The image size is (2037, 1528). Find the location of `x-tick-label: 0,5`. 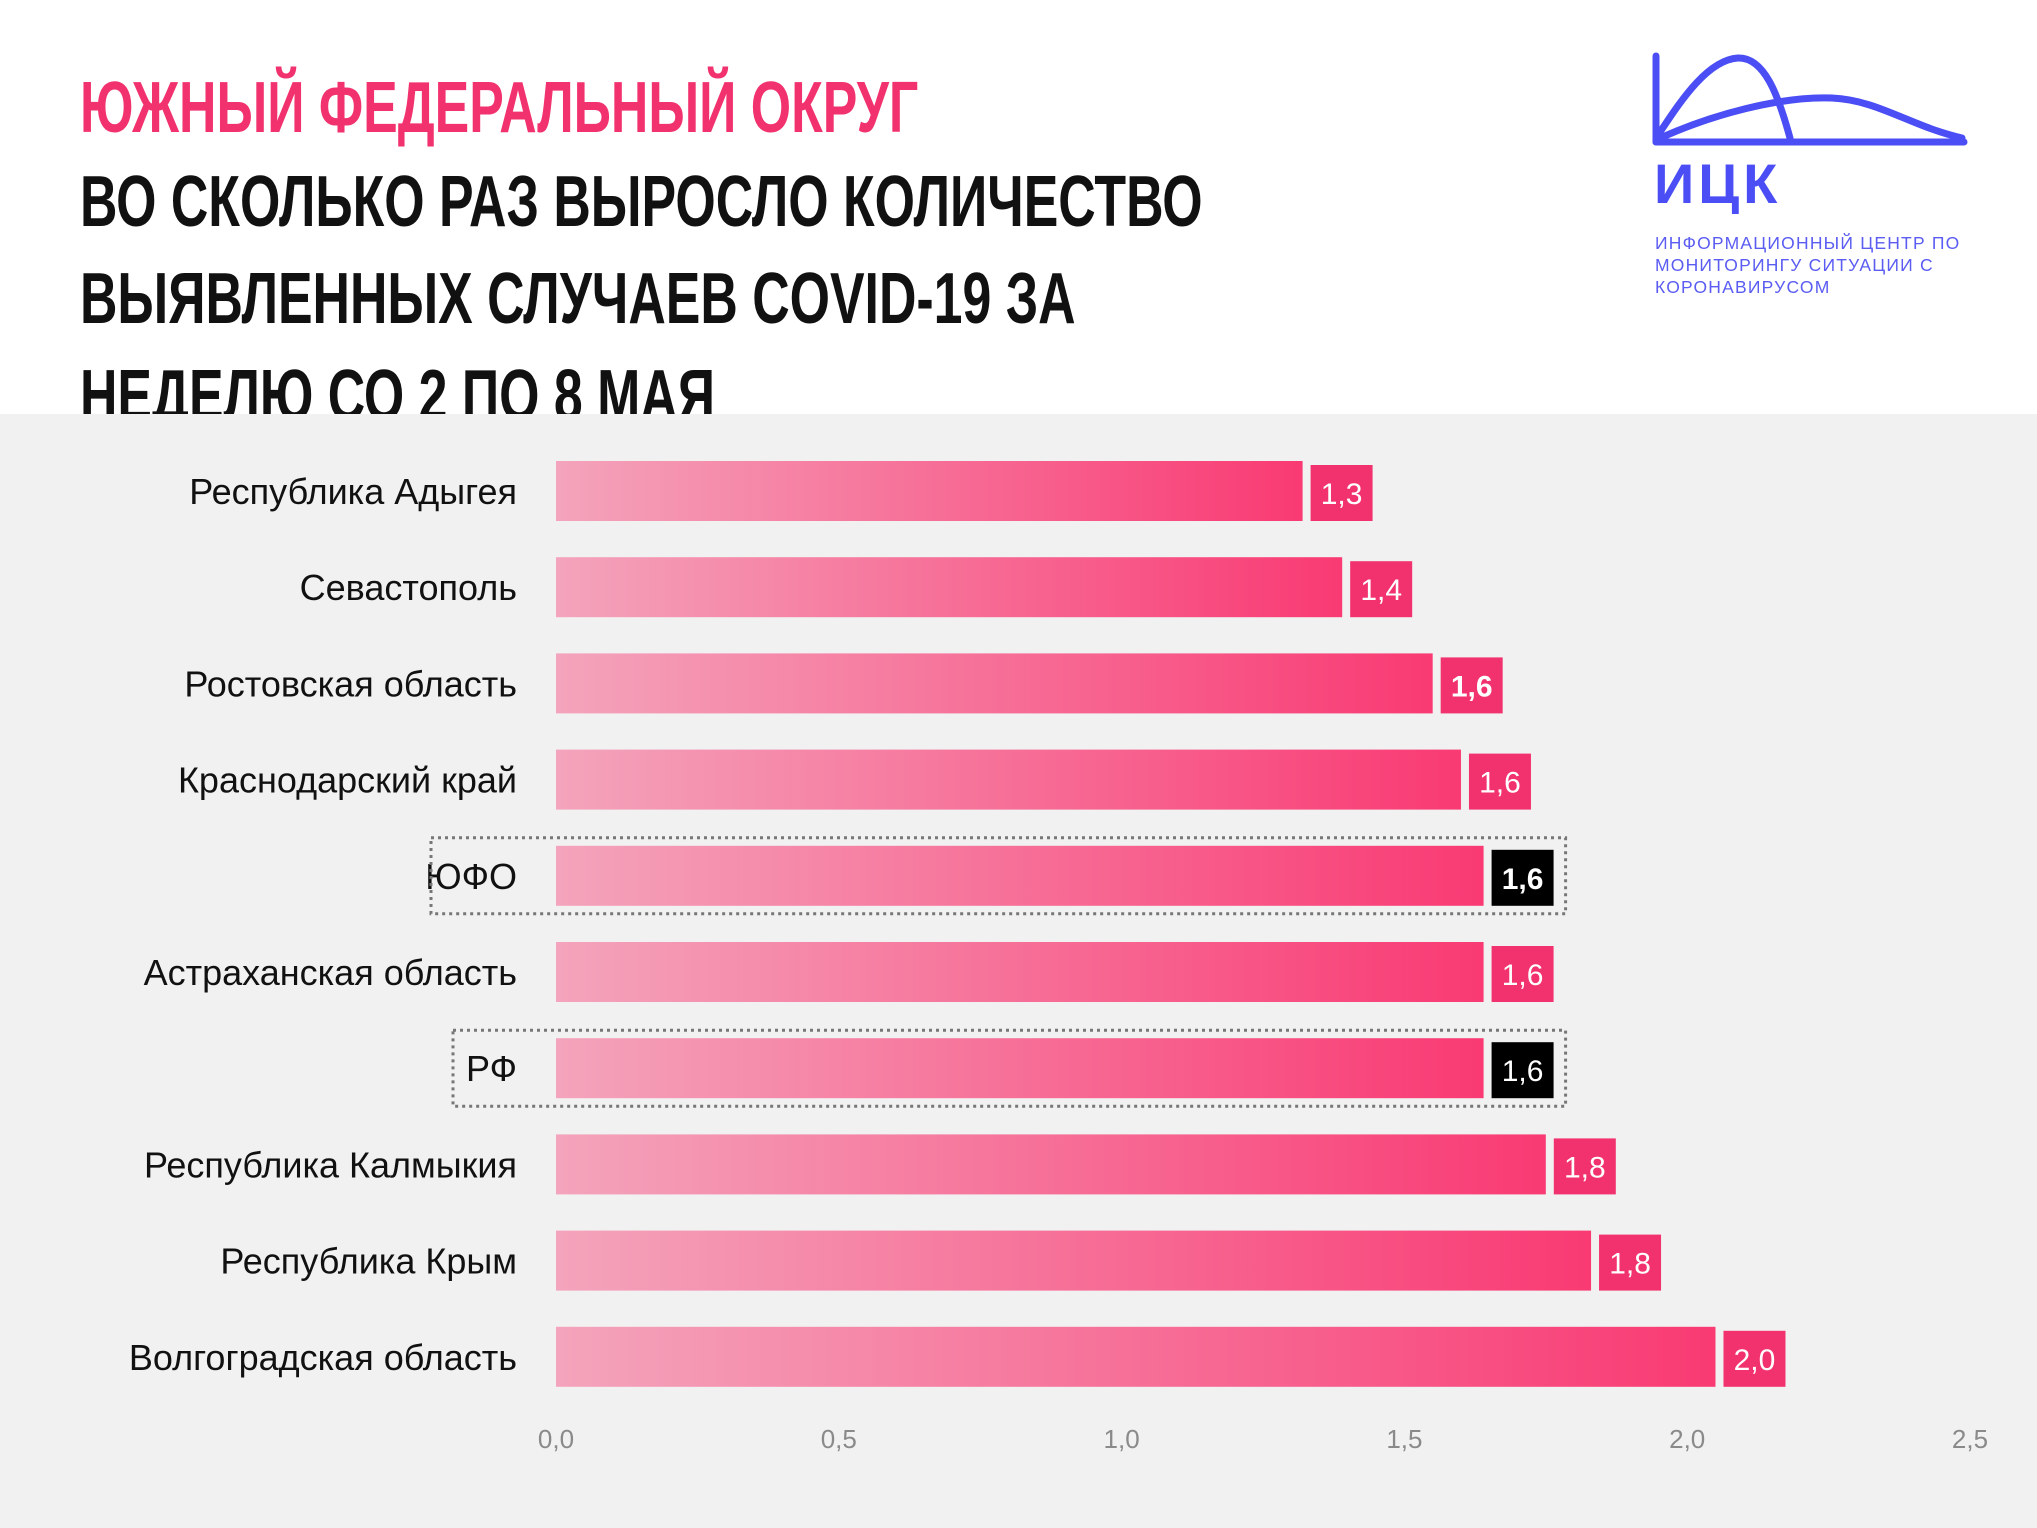

x-tick-label: 0,5 is located at coordinates (839, 1439).